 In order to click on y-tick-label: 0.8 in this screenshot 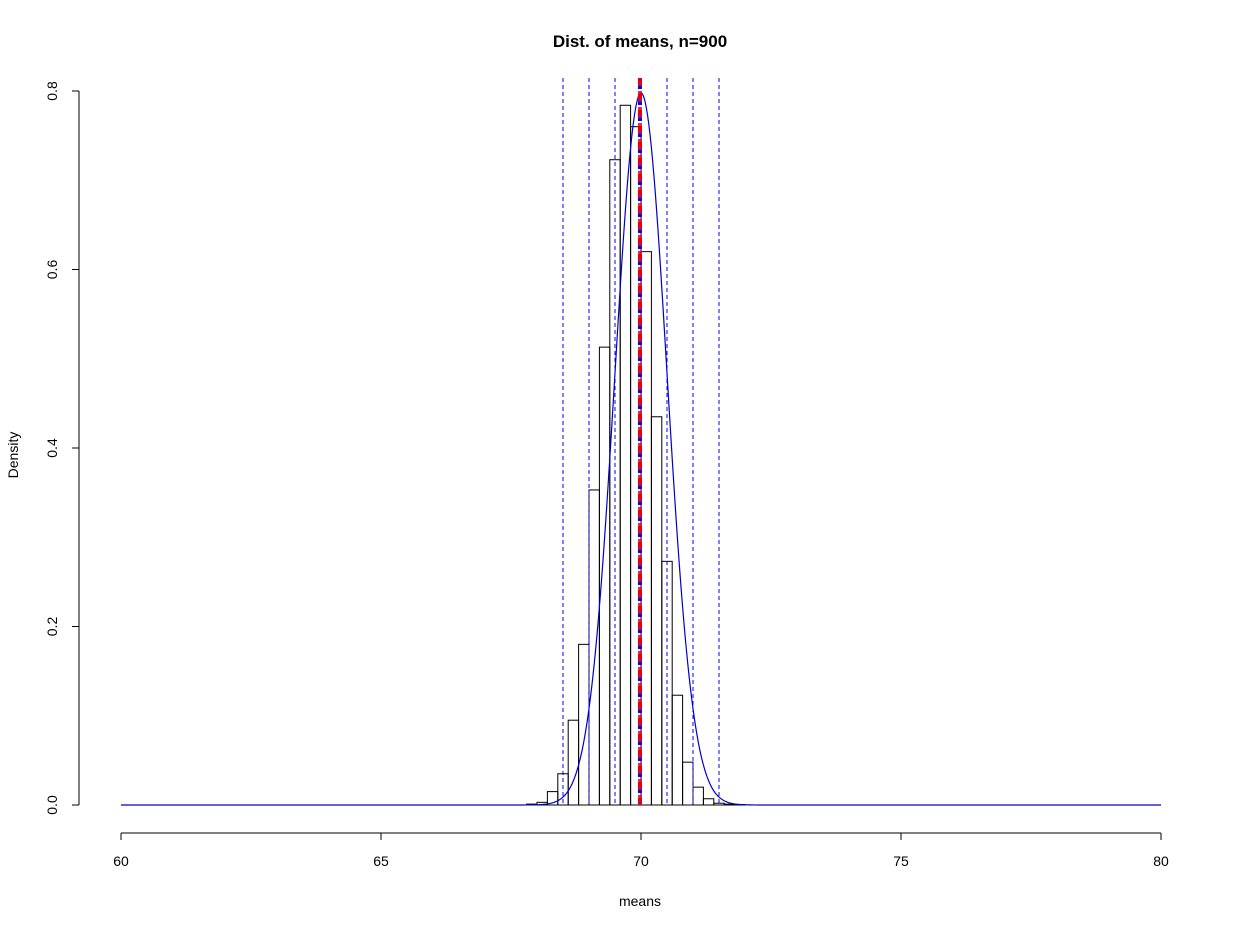, I will do `click(52, 91)`.